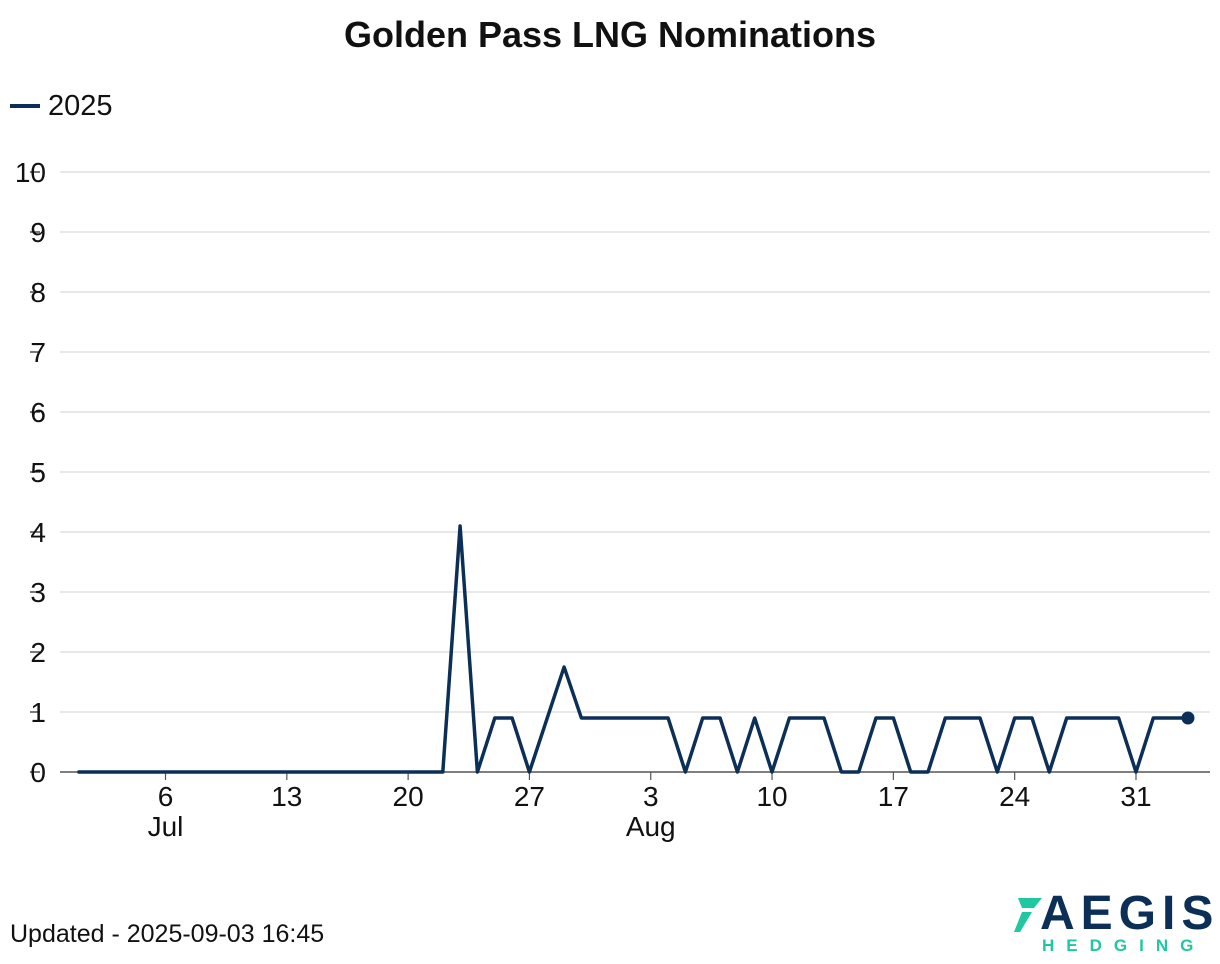 This screenshot has width=1220, height=964. Describe the element at coordinates (38, 292) in the screenshot. I see `y-tick-label: 8` at that location.